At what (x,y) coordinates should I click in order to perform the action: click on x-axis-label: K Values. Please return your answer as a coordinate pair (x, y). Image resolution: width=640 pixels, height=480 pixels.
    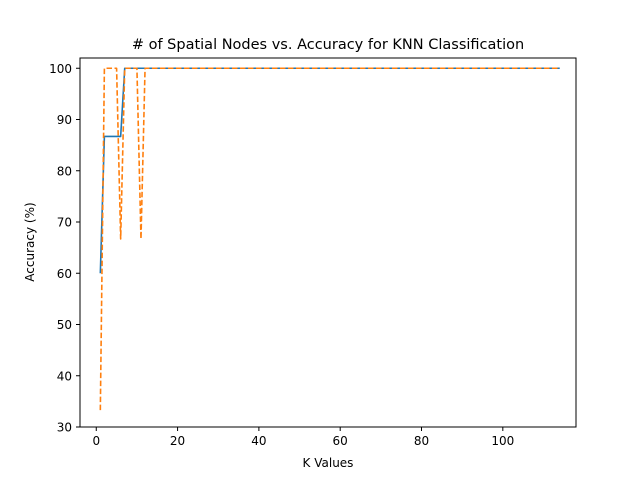
    Looking at the image, I should click on (328, 463).